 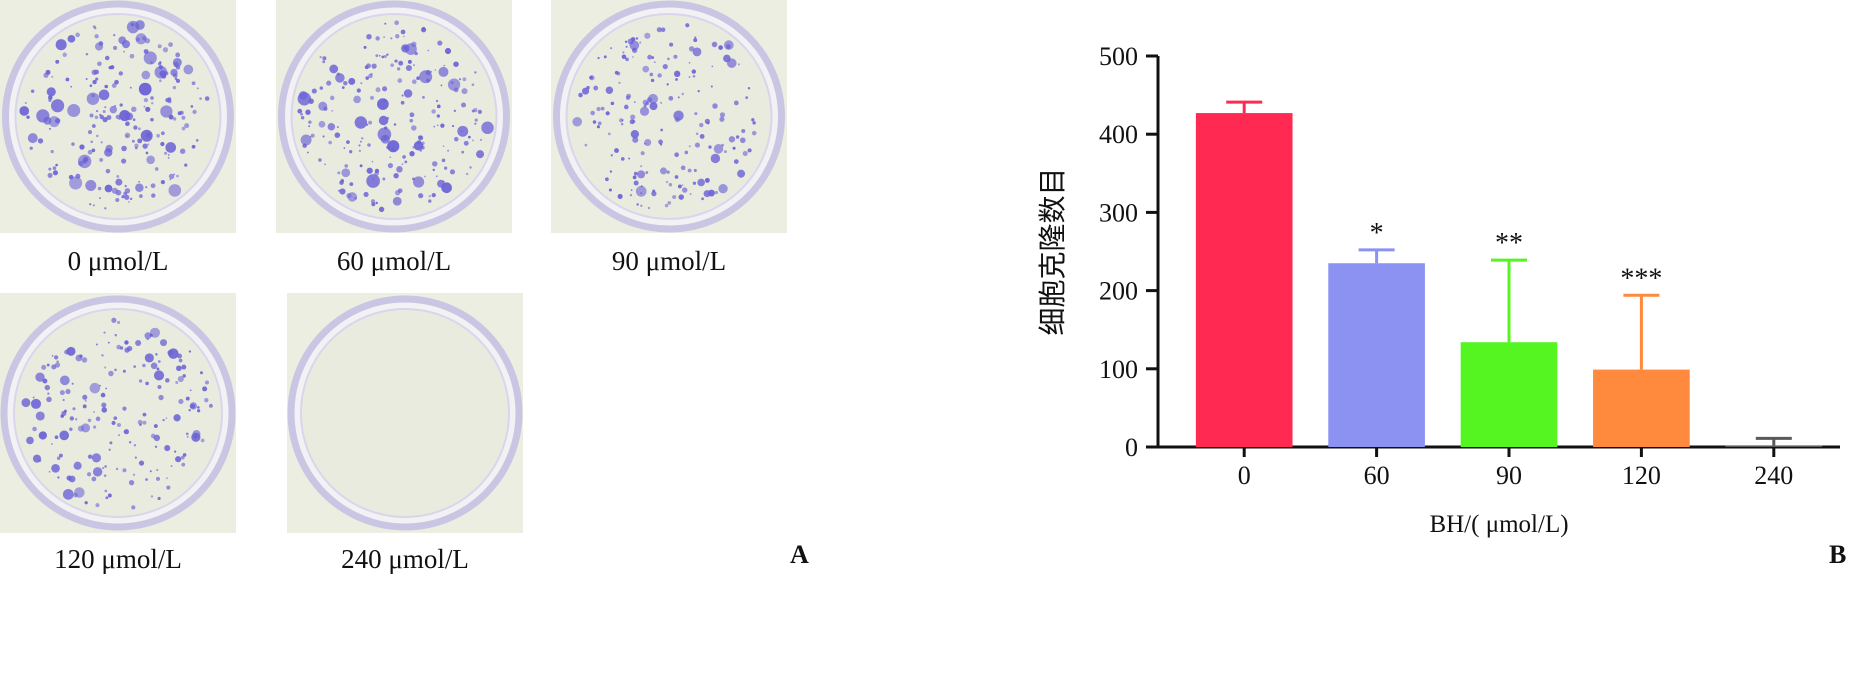 What do you see at coordinates (669, 116) in the screenshot?
I see `dish-well` at bounding box center [669, 116].